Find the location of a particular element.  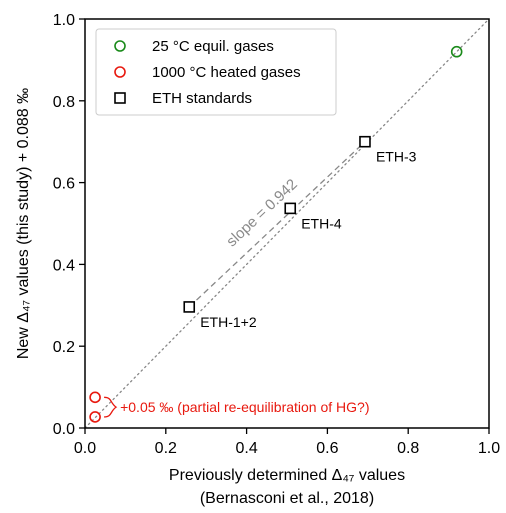

y-axis-label: New Δ₄₇ values (this study) + 0.088 ‰ is located at coordinates (23, 223).